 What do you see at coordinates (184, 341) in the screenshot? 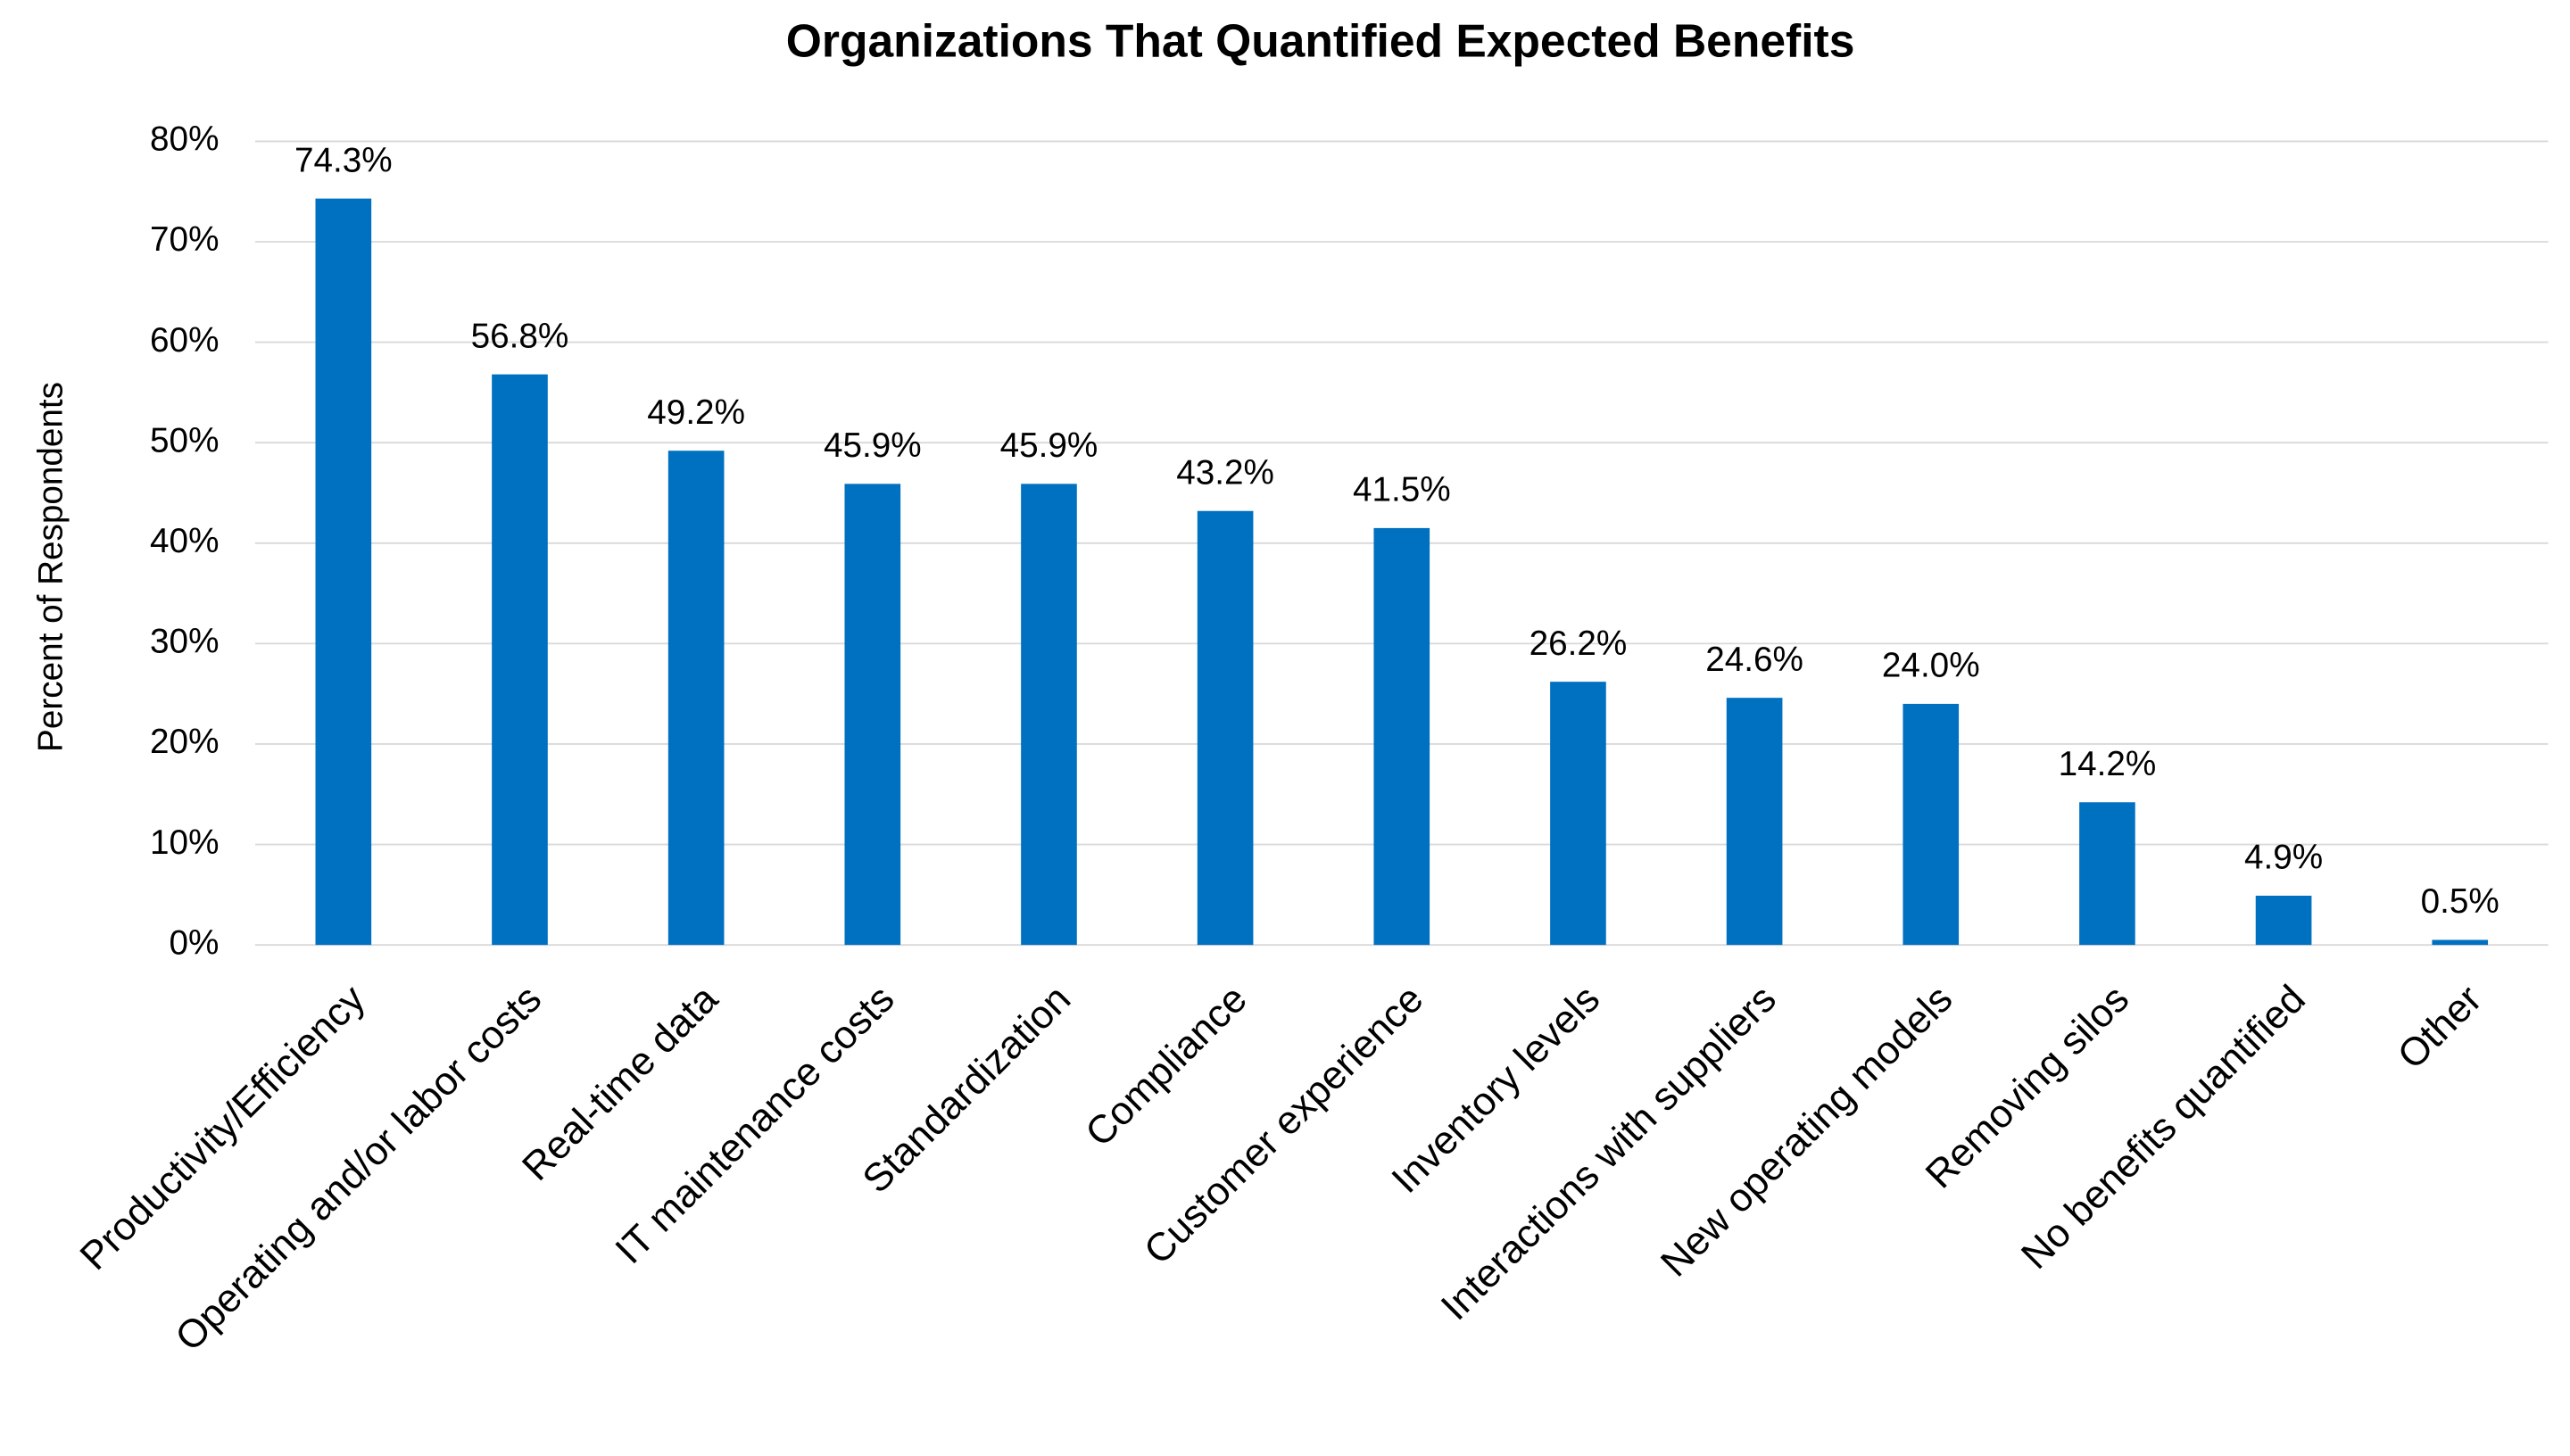
I see `y-tick-label: 60%` at bounding box center [184, 341].